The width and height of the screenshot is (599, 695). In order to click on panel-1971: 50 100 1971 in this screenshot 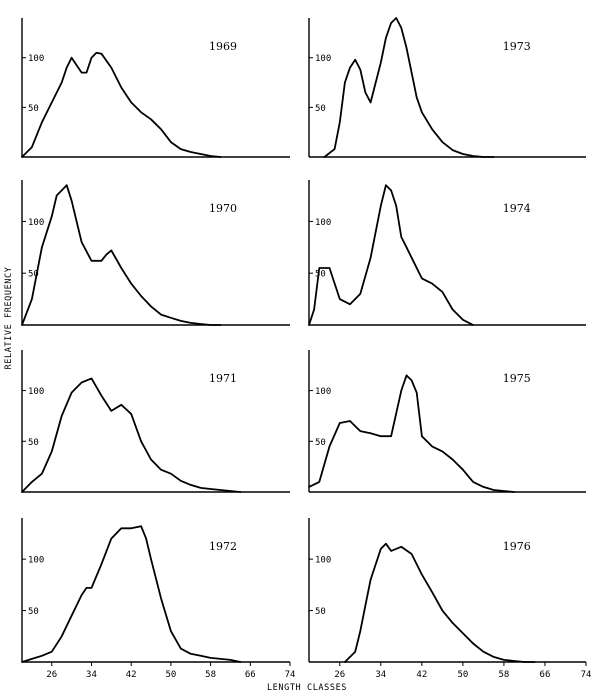, I will do `click(155, 421)`.